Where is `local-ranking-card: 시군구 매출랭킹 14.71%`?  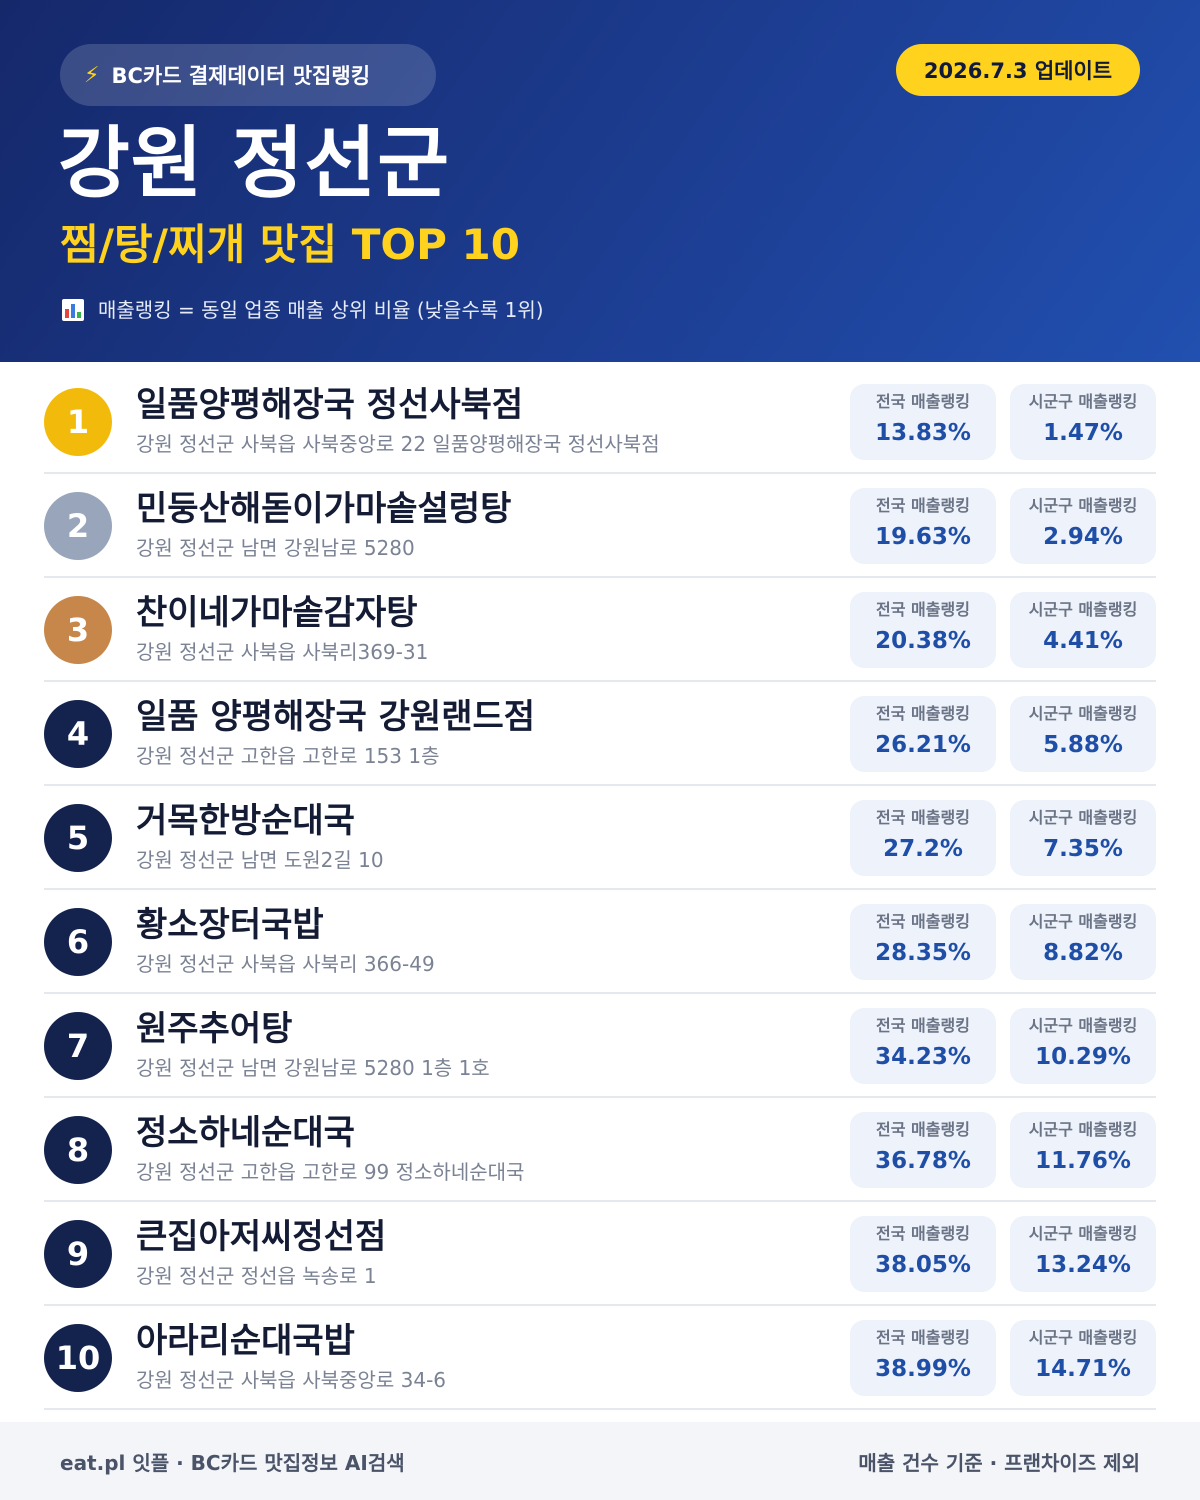
local-ranking-card: 시군구 매출랭킹 14.71% is located at coordinates (1083, 1358).